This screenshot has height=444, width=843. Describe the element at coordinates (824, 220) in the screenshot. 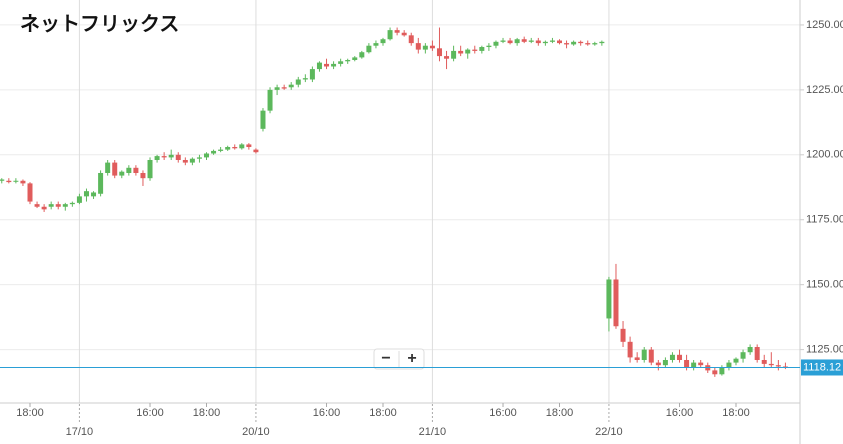

I see `y-tick-label: 1175.00` at that location.